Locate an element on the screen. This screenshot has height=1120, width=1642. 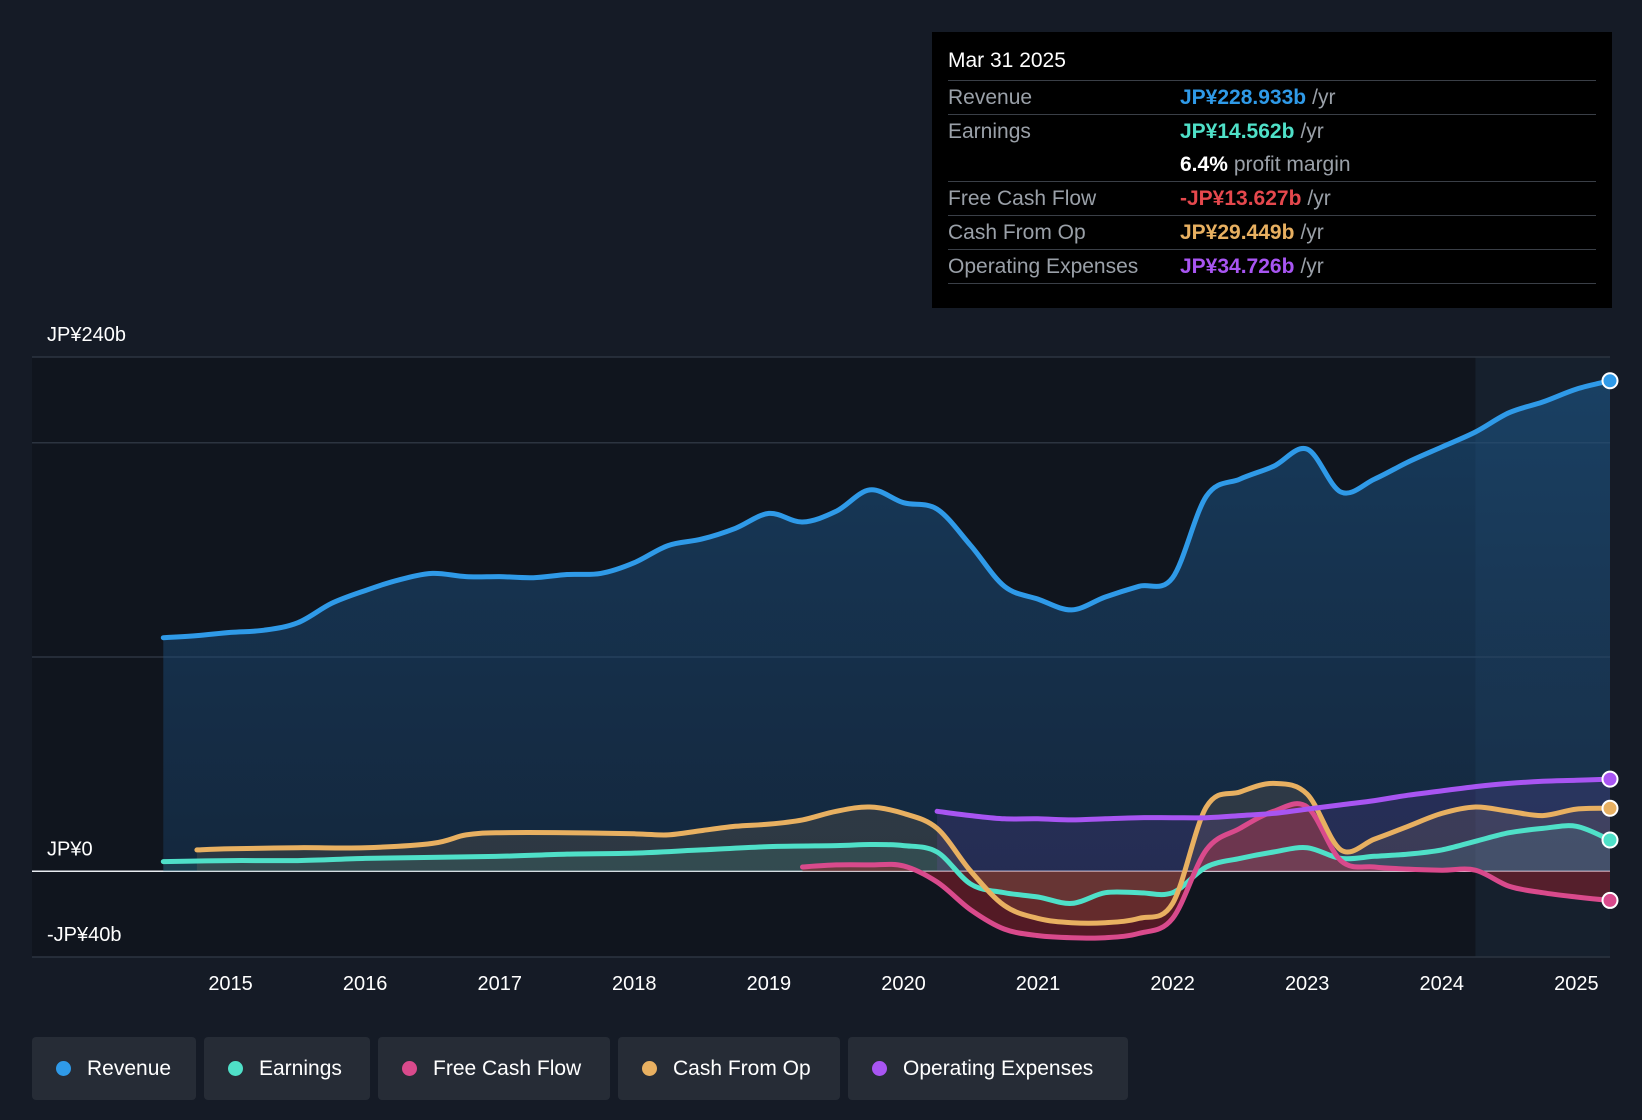
tooltip-row-operating-expenses: Operating Expenses JP¥34.726b /yr is located at coordinates (1272, 266).